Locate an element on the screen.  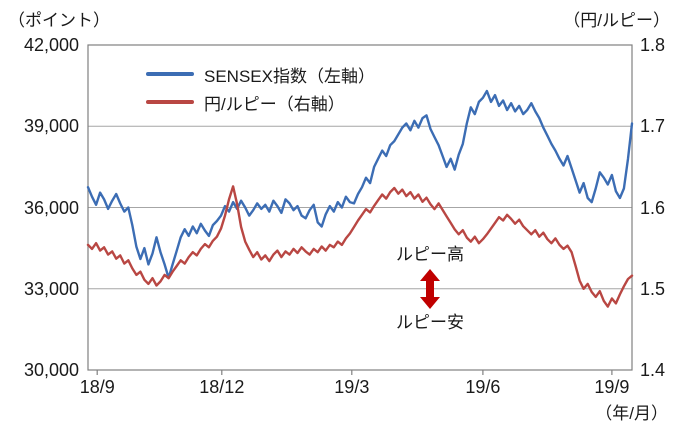
legend: SENSEX指数（左軸） 円/ルピー（右軸） is located at coordinates (260, 88).